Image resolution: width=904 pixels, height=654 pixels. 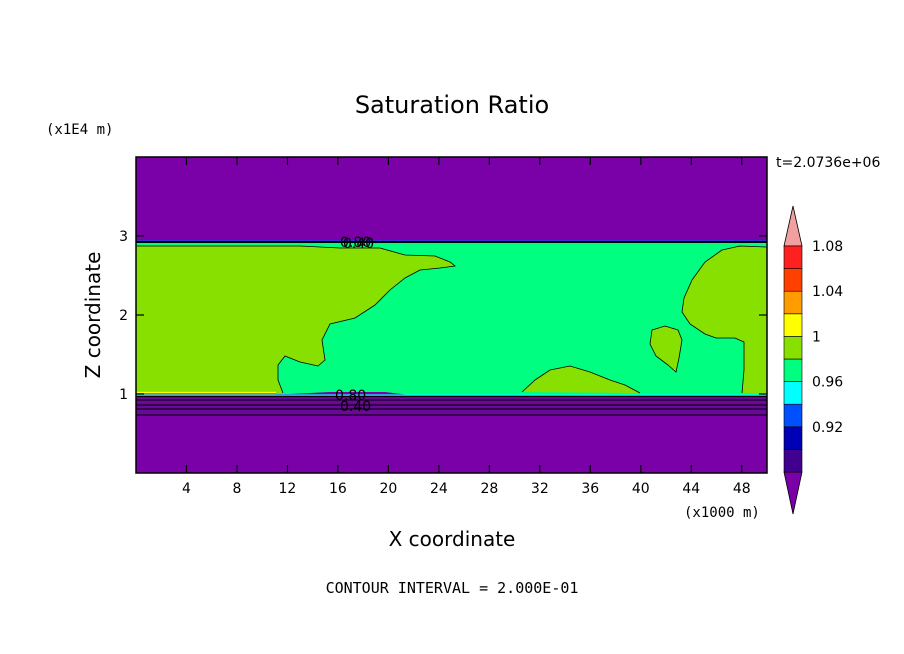 I want to click on x-tick-label: 40, so click(x=641, y=489).